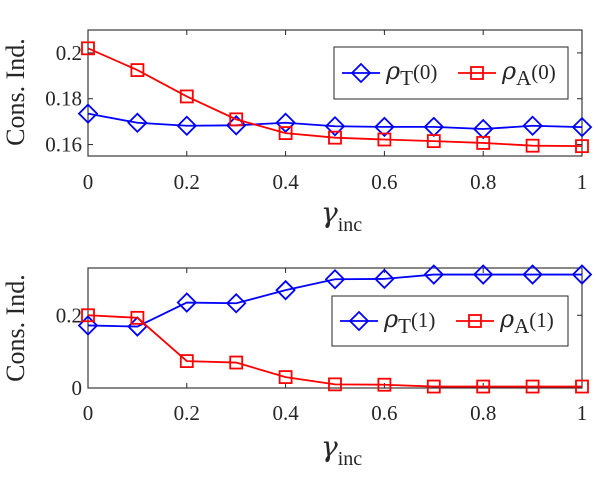 This screenshot has width=598, height=489. What do you see at coordinates (63, 99) in the screenshot?
I see `y-tick-label: 0.18` at bounding box center [63, 99].